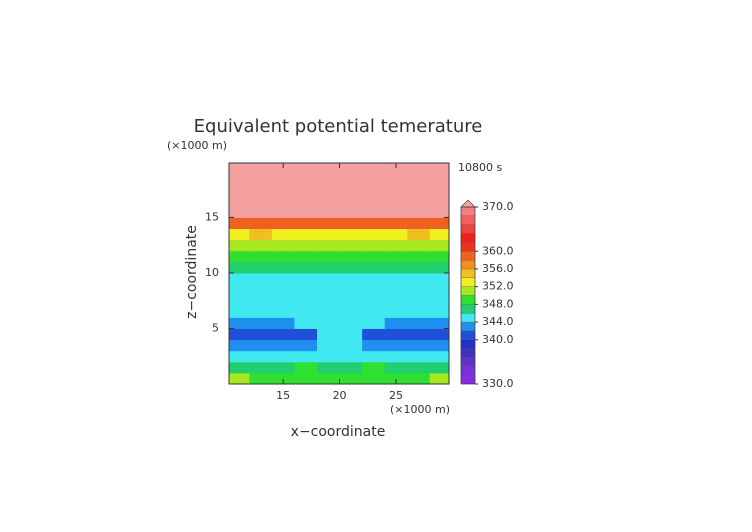  Describe the element at coordinates (197, 145) in the screenshot. I see `y-unit: (×1000 m)` at that location.